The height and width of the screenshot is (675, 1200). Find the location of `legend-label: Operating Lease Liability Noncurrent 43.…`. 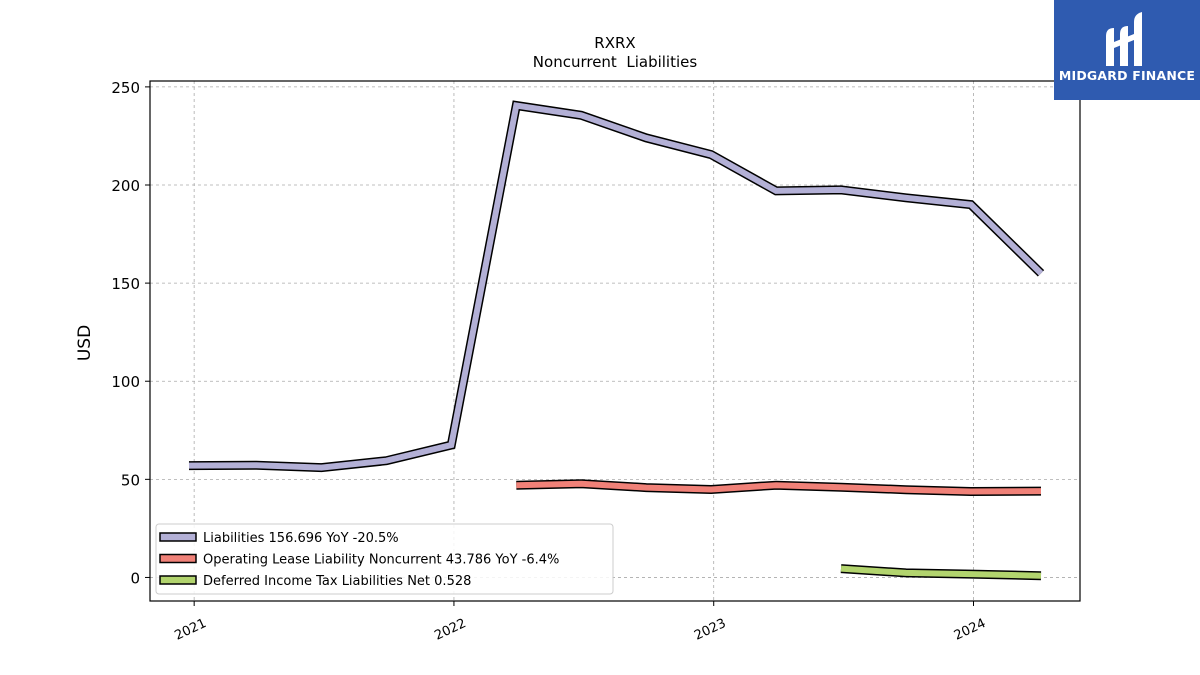

legend-label: Operating Lease Liability Noncurrent 43.… is located at coordinates (381, 560).